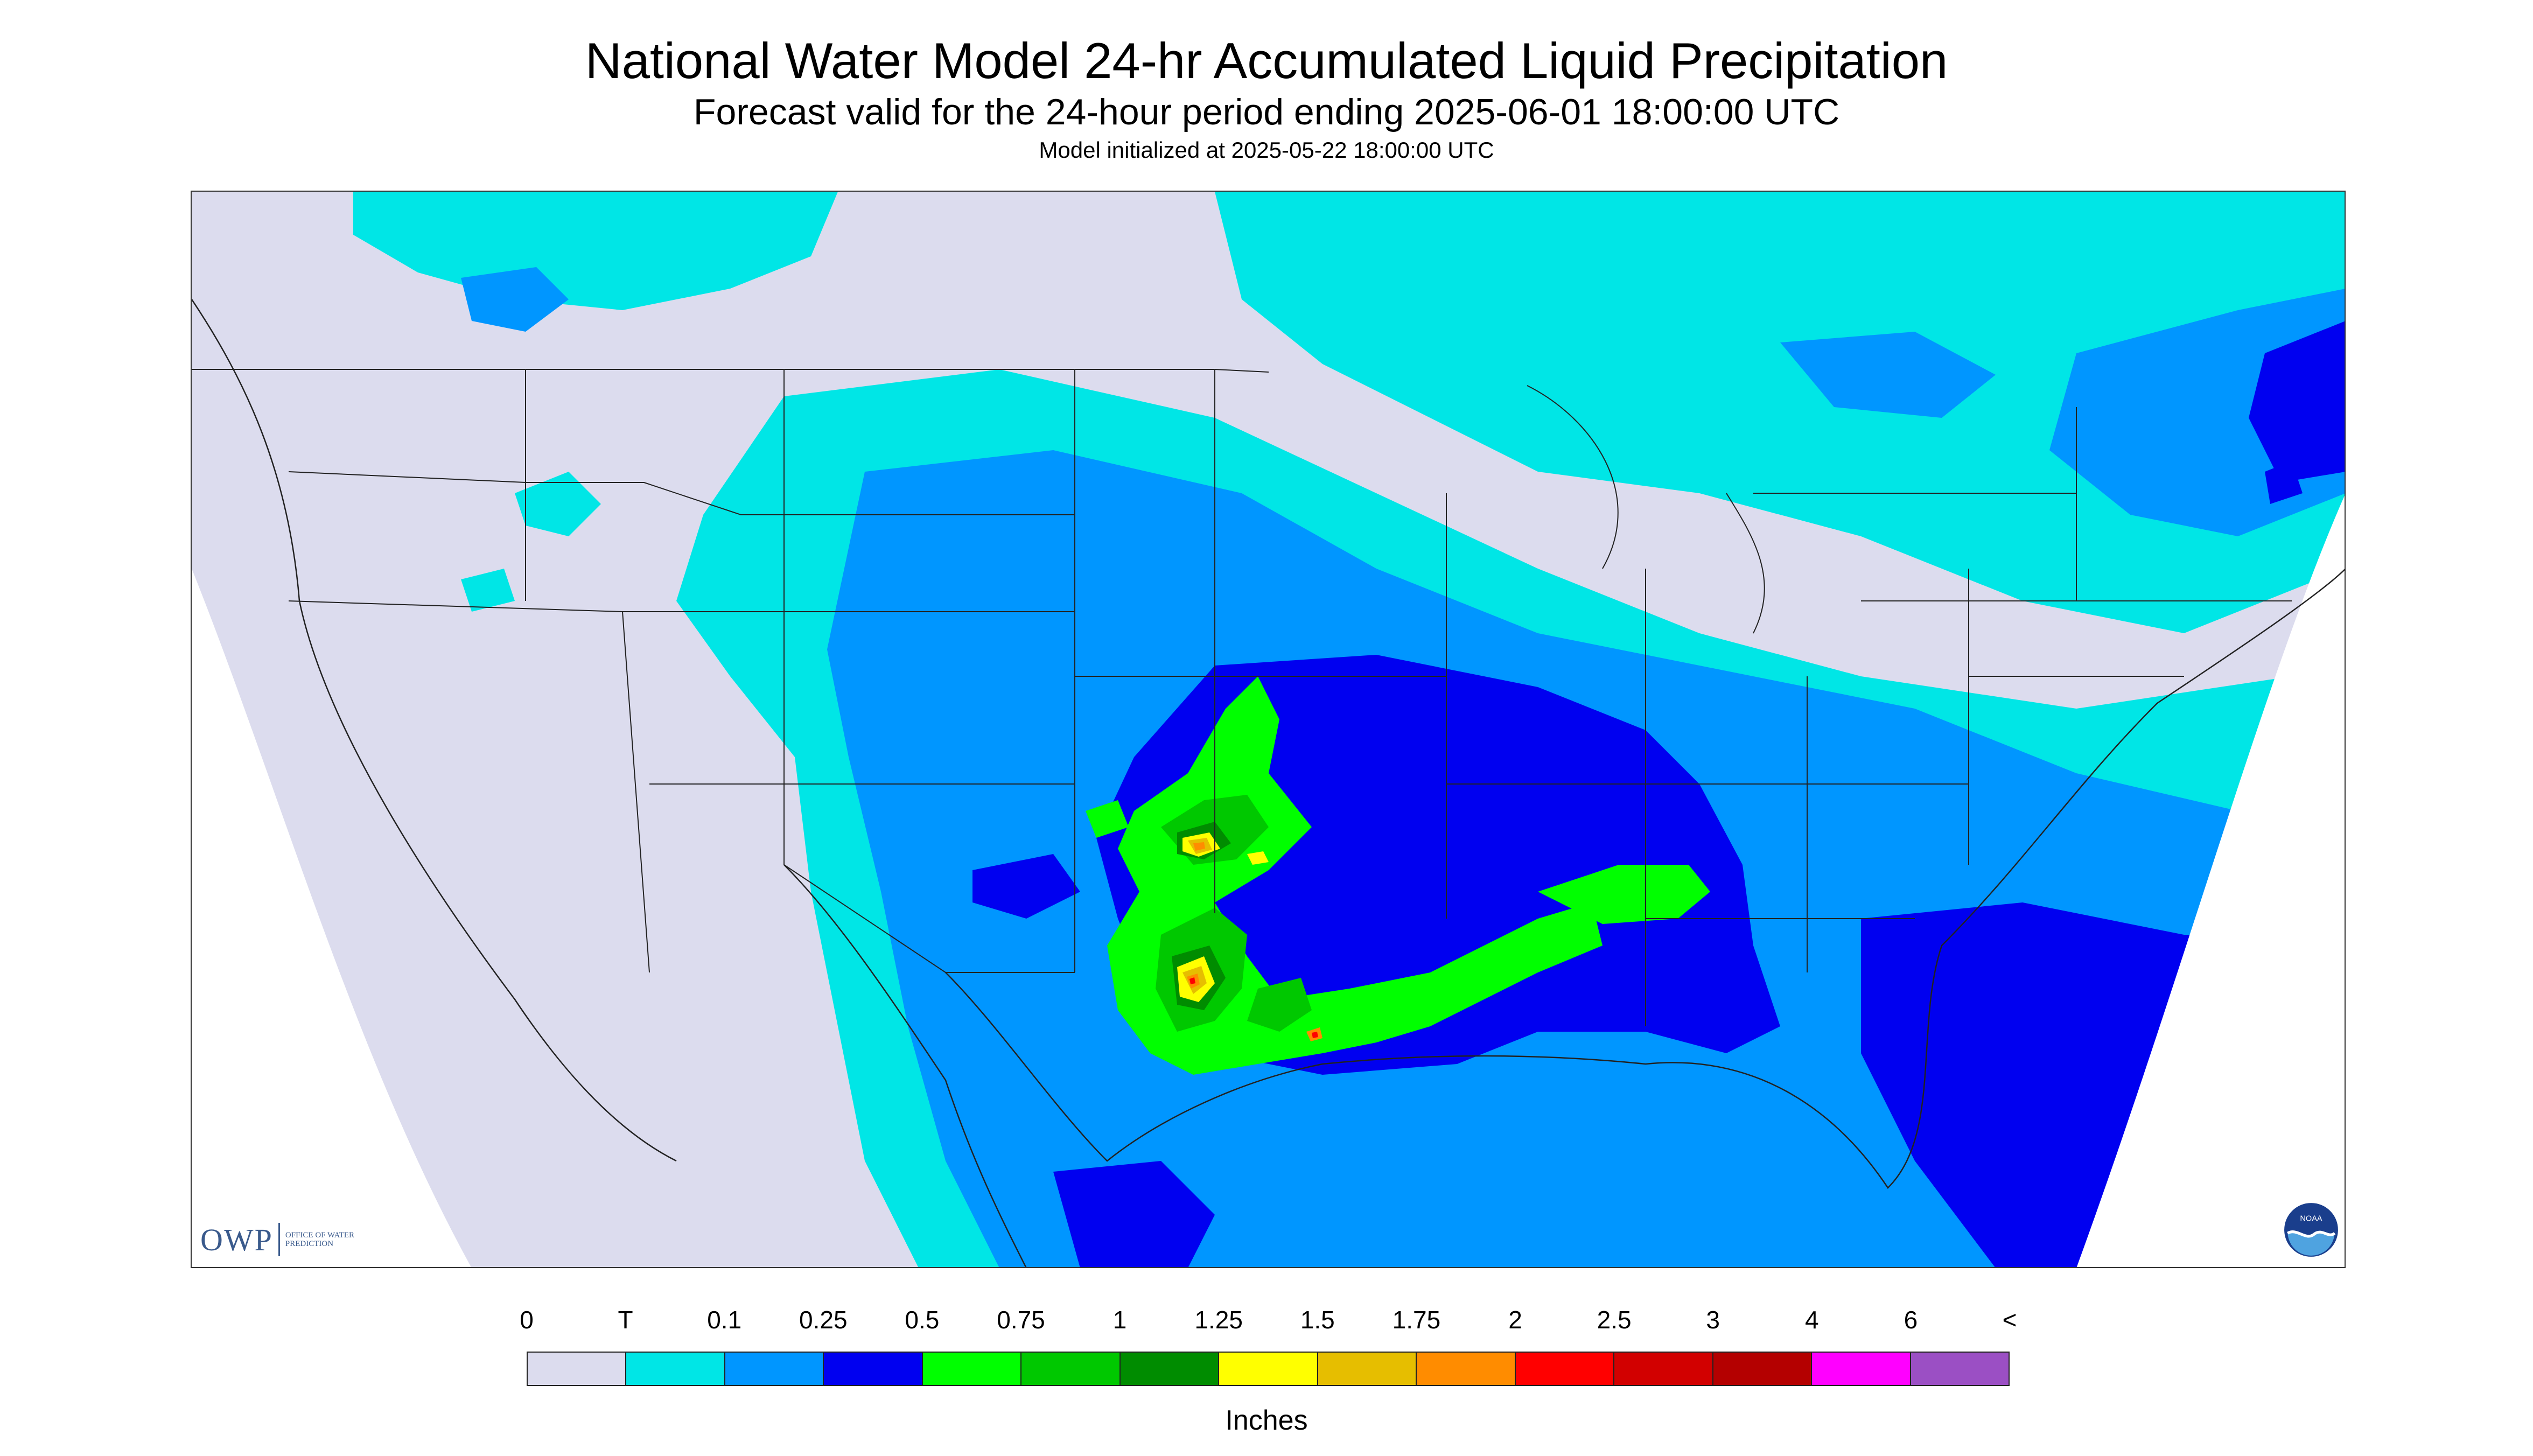 Image resolution: width=2533 pixels, height=1456 pixels. Describe the element at coordinates (236, 1239) in the screenshot. I see `owp-logo-text: OWP` at that location.